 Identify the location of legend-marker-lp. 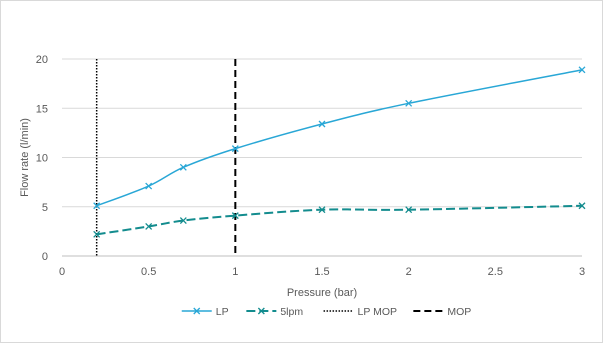
(197, 311).